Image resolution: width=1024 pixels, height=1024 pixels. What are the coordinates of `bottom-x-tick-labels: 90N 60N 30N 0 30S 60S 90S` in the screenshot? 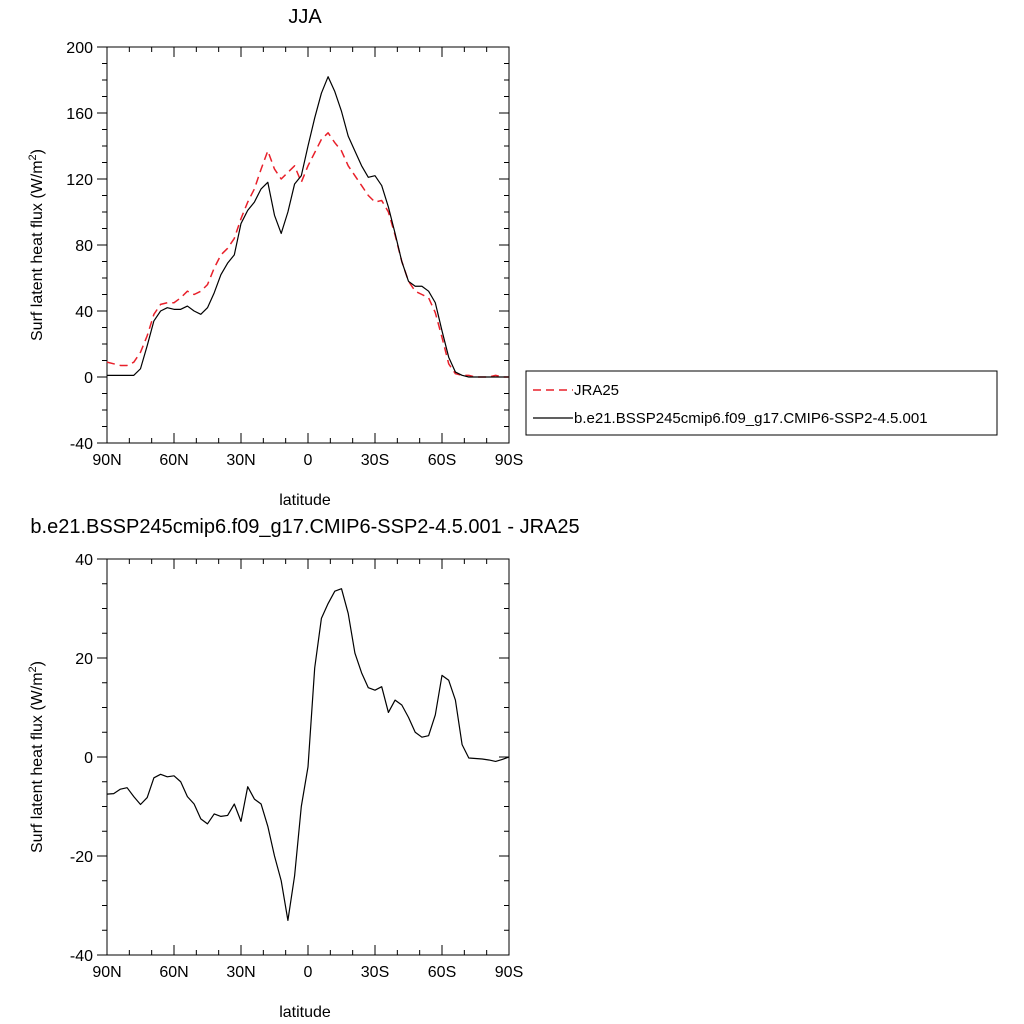 It's located at (307, 972).